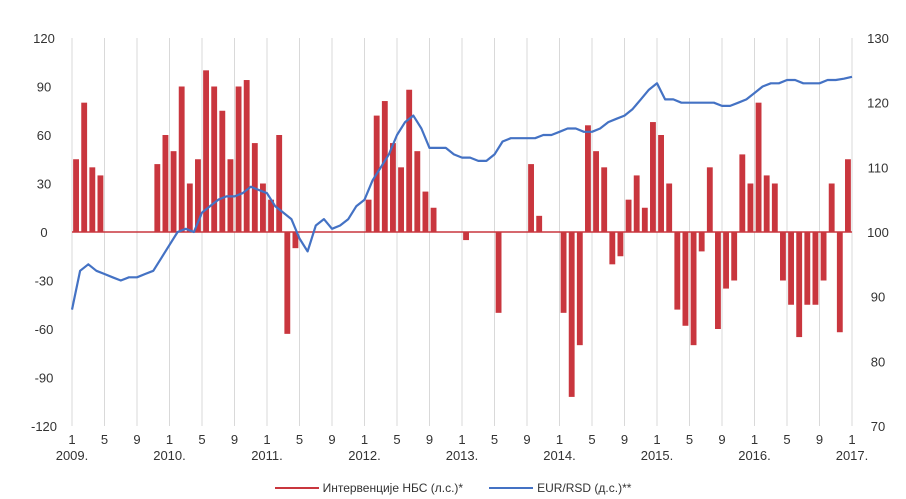 The image size is (906, 499). I want to click on x-tick-label-year: 2010., so click(169, 455).